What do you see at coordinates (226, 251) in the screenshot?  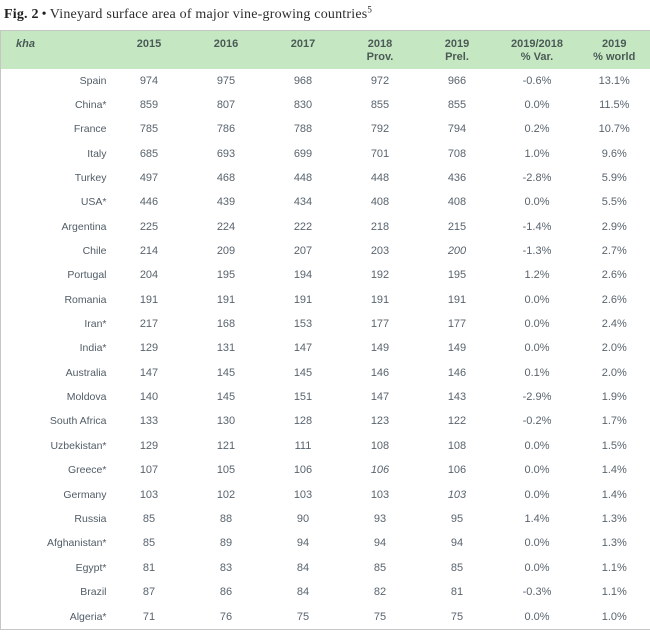 I see `value-cell: 209` at bounding box center [226, 251].